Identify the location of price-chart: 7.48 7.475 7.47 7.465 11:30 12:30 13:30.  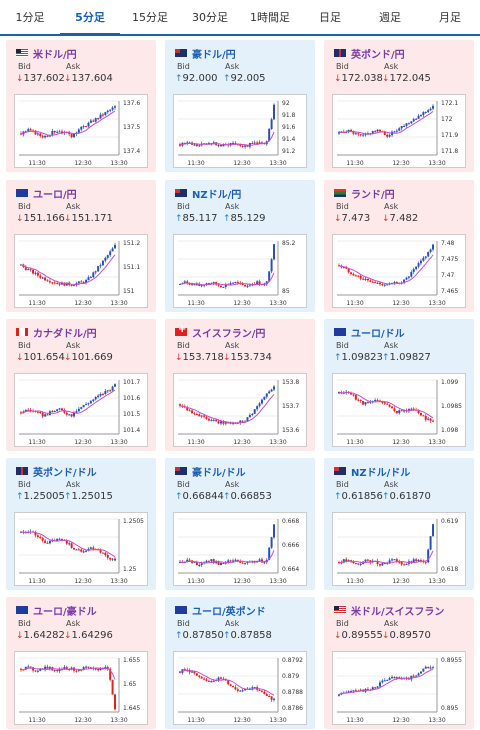
(399, 271).